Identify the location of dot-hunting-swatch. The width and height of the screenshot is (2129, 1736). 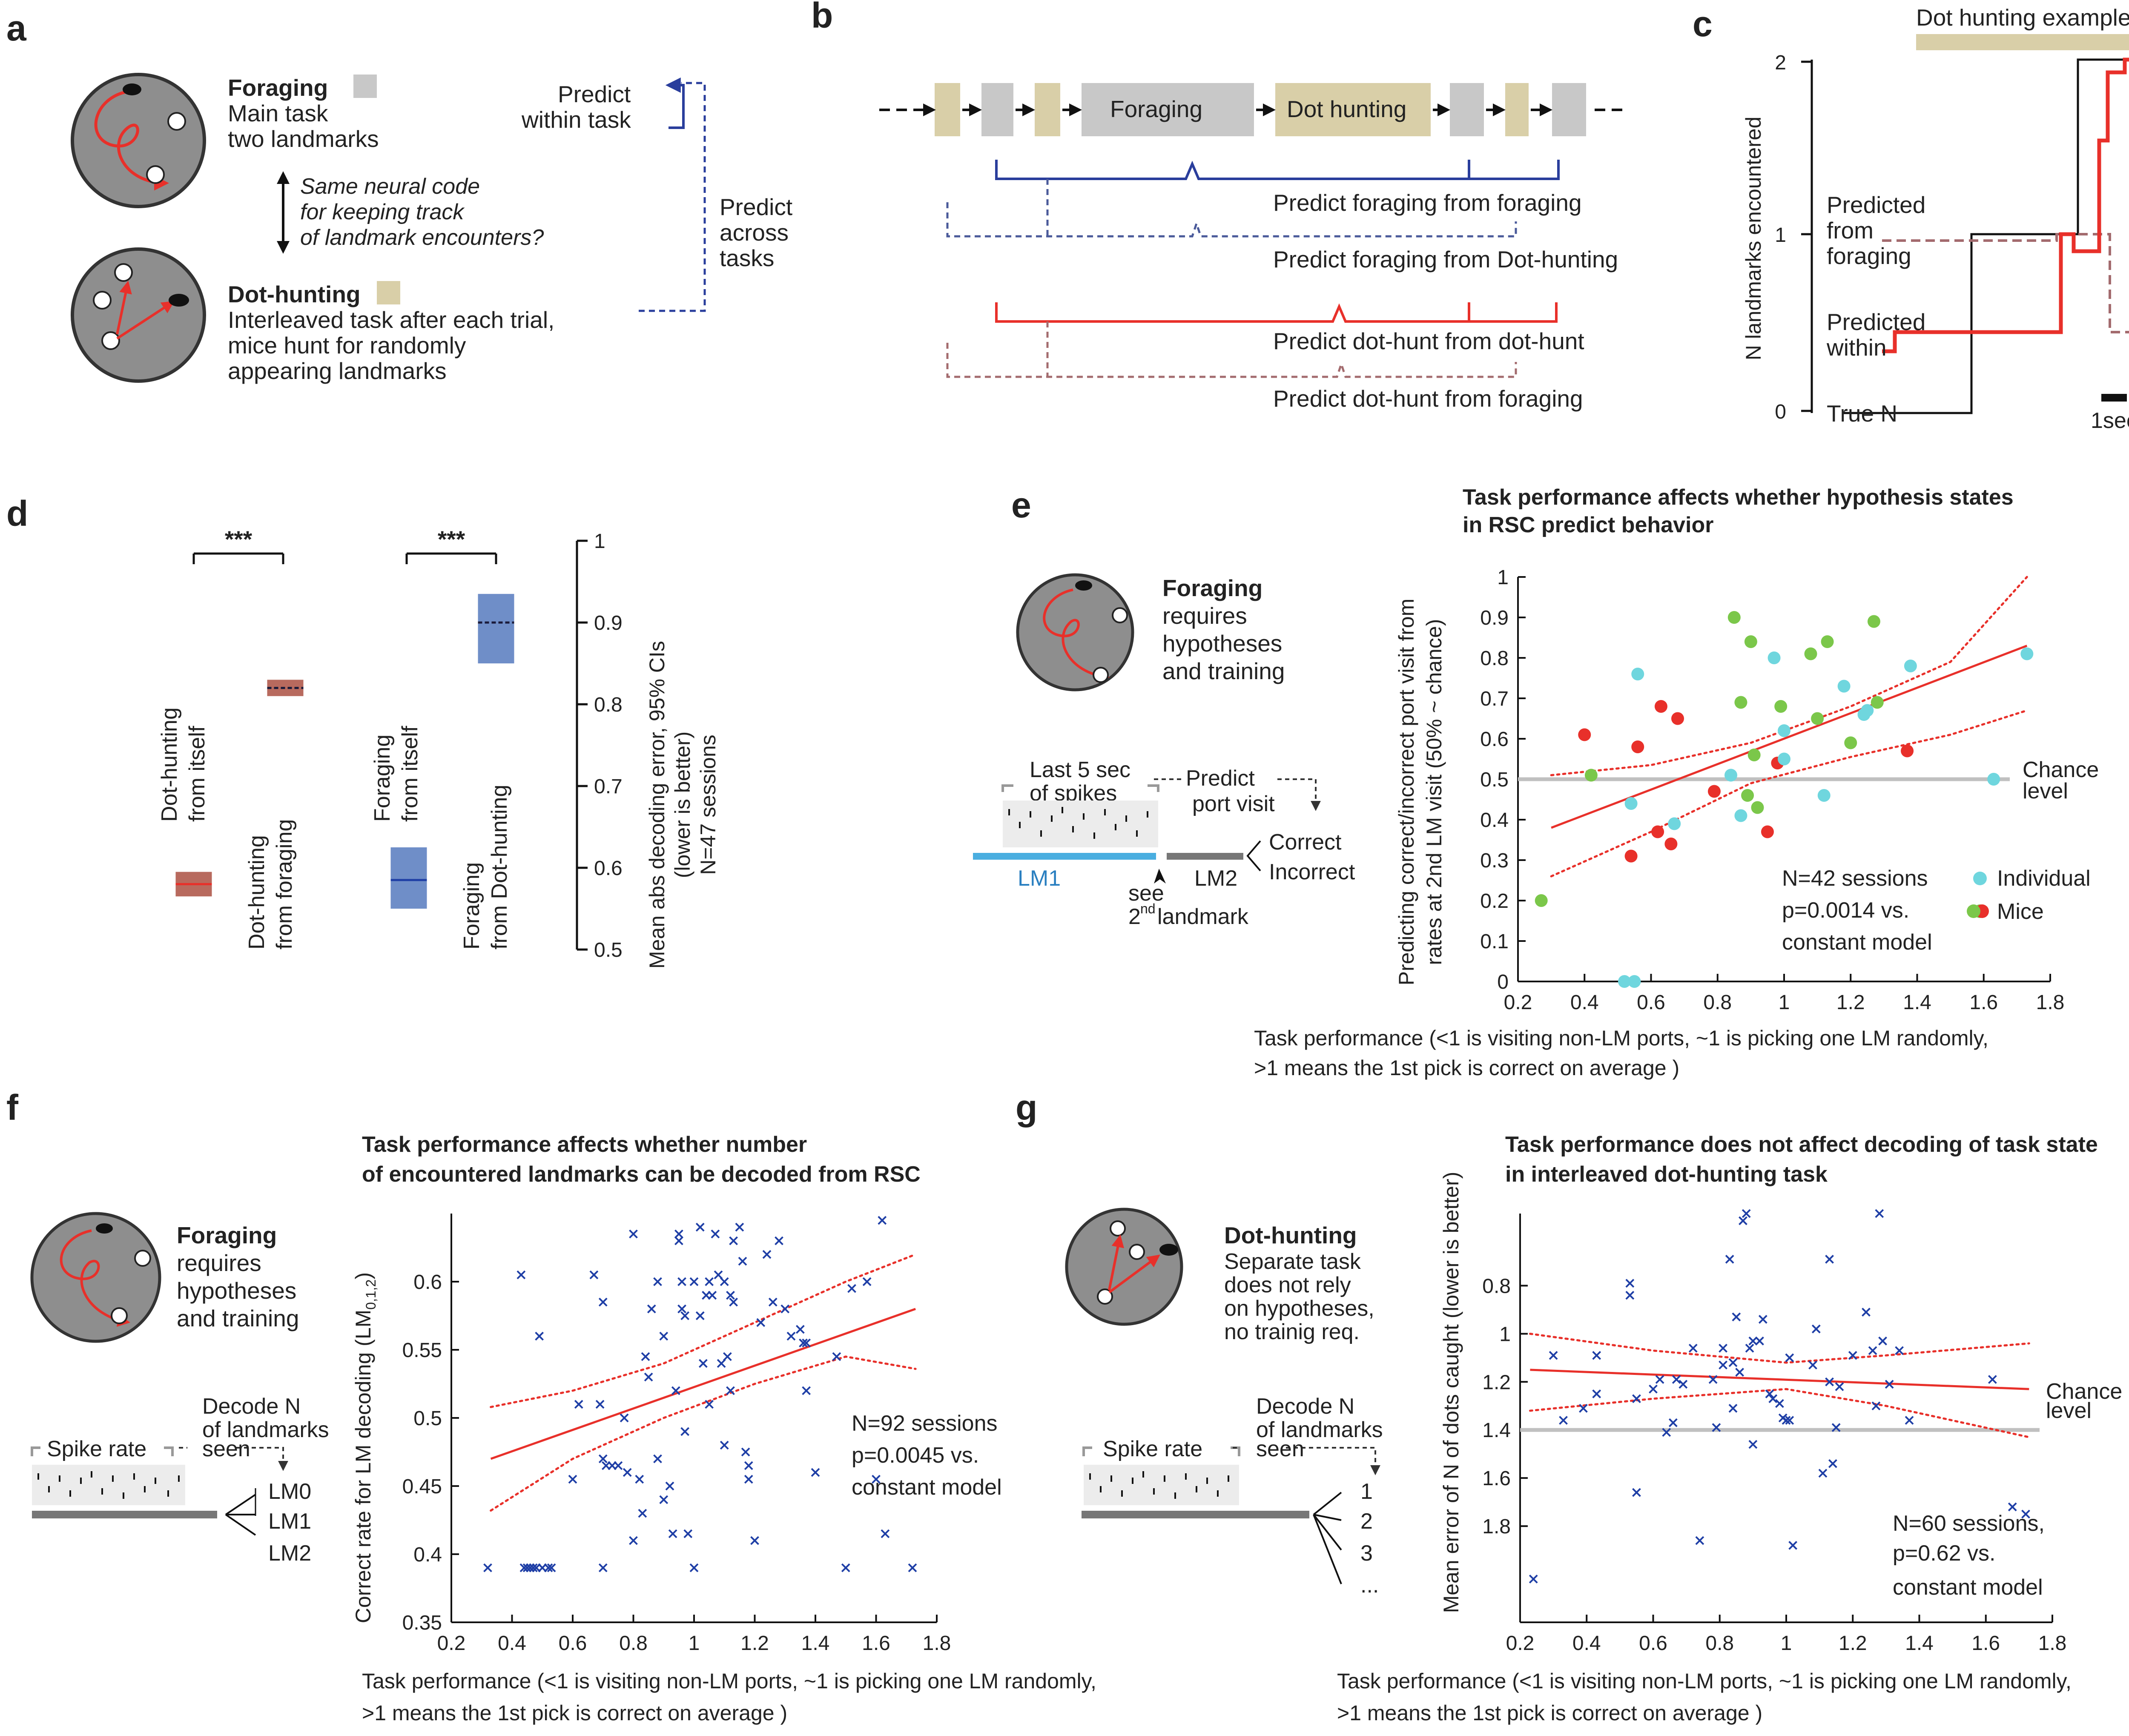
(388, 292).